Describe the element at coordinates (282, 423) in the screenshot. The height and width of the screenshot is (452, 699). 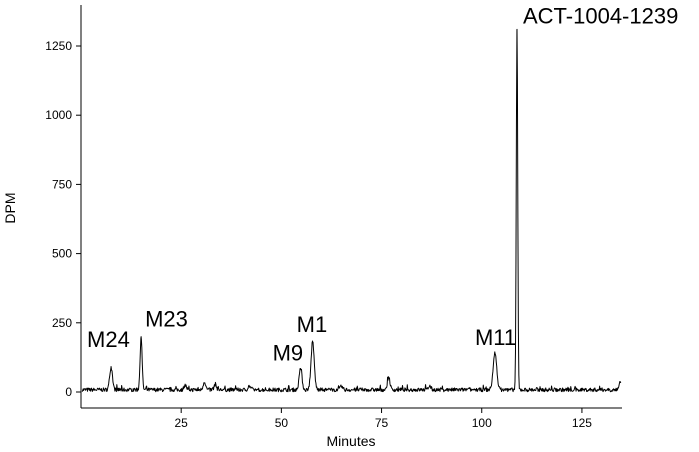
I see `x-tick-label: 50` at that location.